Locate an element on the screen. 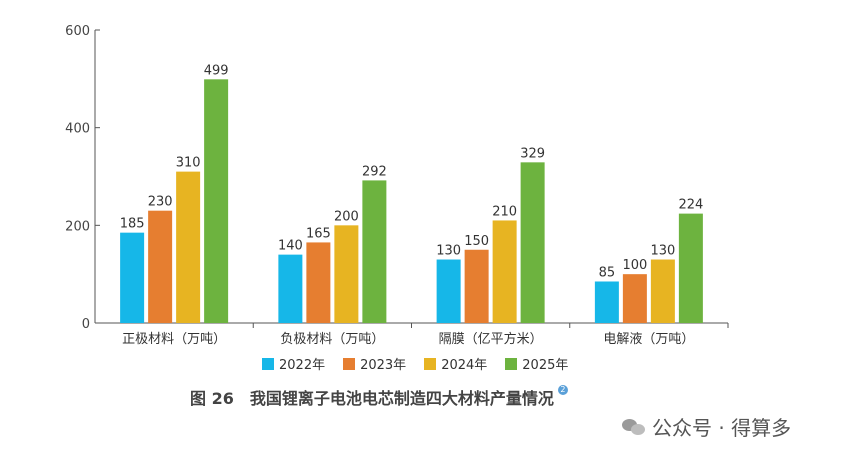  legend-label: 2023年 is located at coordinates (383, 365).